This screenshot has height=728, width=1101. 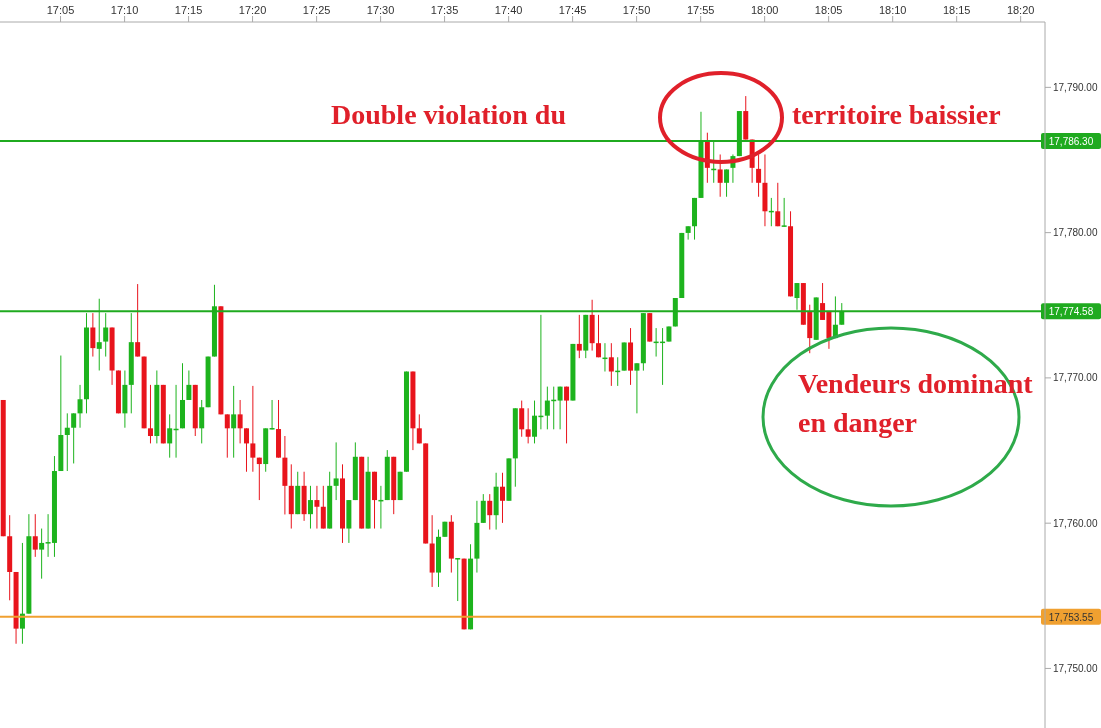 What do you see at coordinates (572, 10) in the screenshot?
I see `x-tick-label: 17:45` at bounding box center [572, 10].